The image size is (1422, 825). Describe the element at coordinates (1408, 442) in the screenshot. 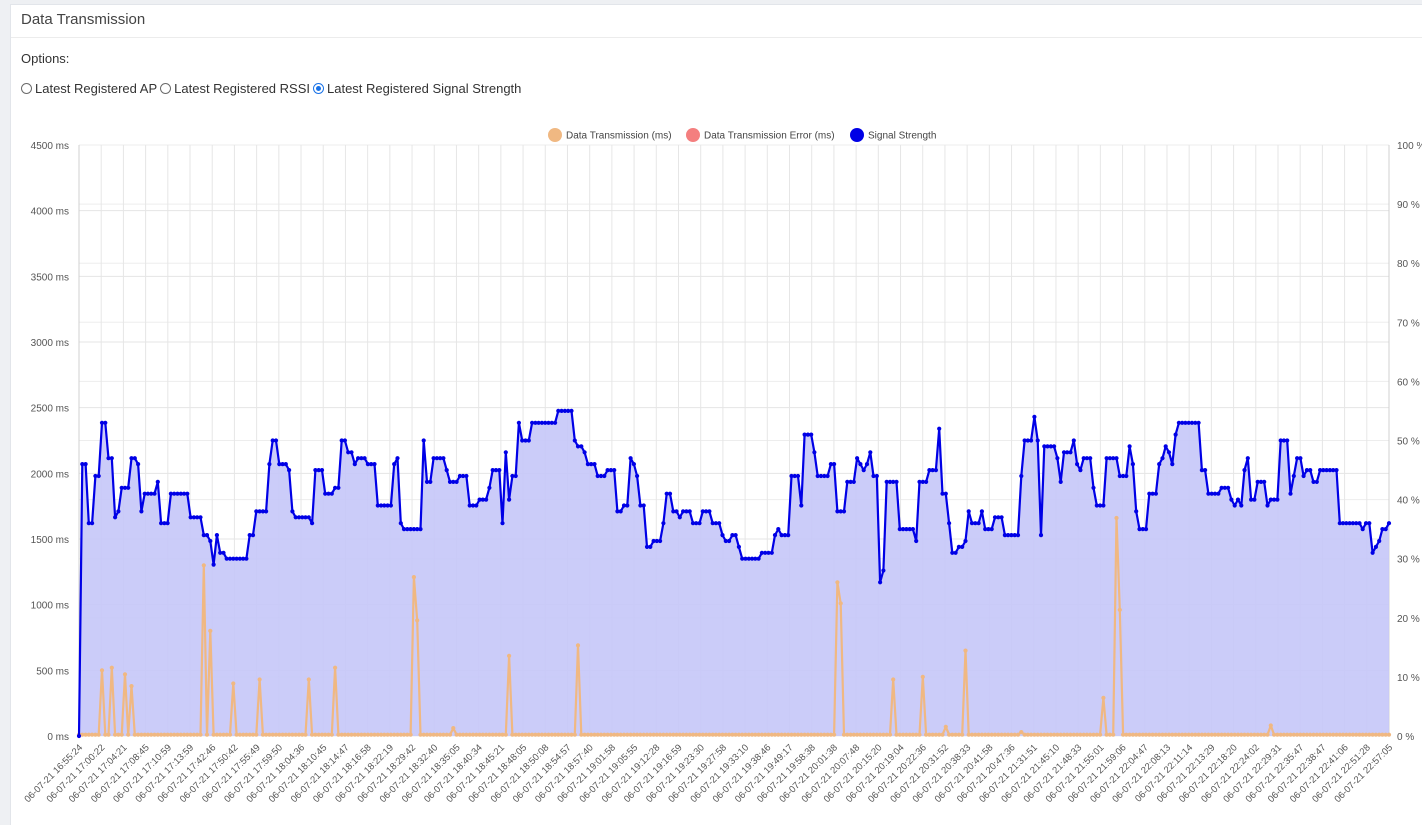

I see `right-axis-tick-label: 50 %` at that location.